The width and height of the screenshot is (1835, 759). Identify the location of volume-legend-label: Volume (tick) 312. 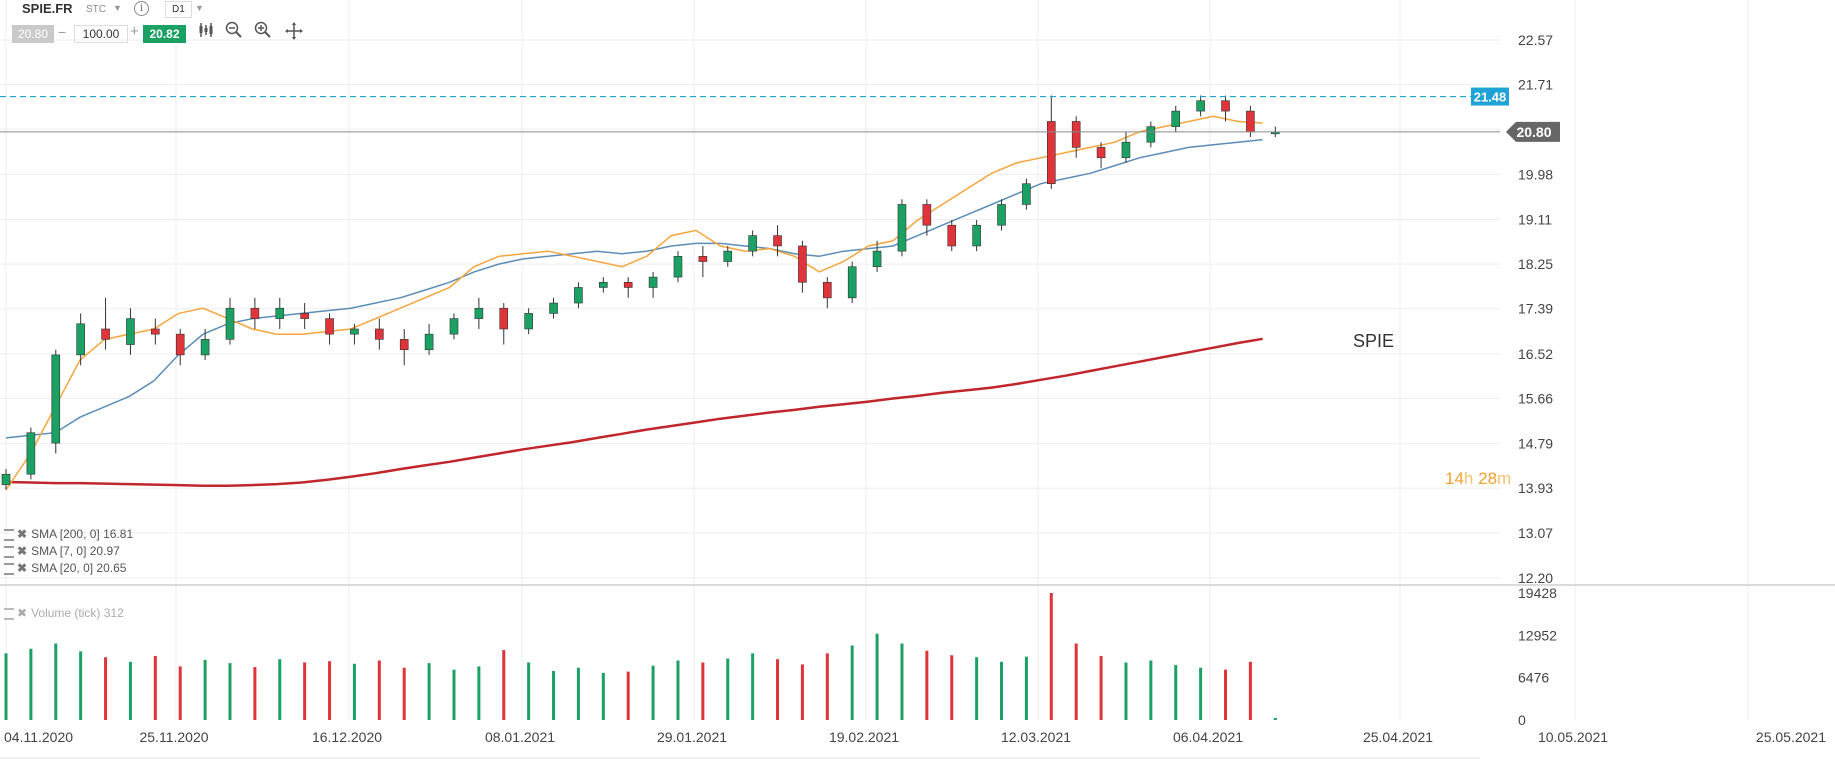
(77, 613).